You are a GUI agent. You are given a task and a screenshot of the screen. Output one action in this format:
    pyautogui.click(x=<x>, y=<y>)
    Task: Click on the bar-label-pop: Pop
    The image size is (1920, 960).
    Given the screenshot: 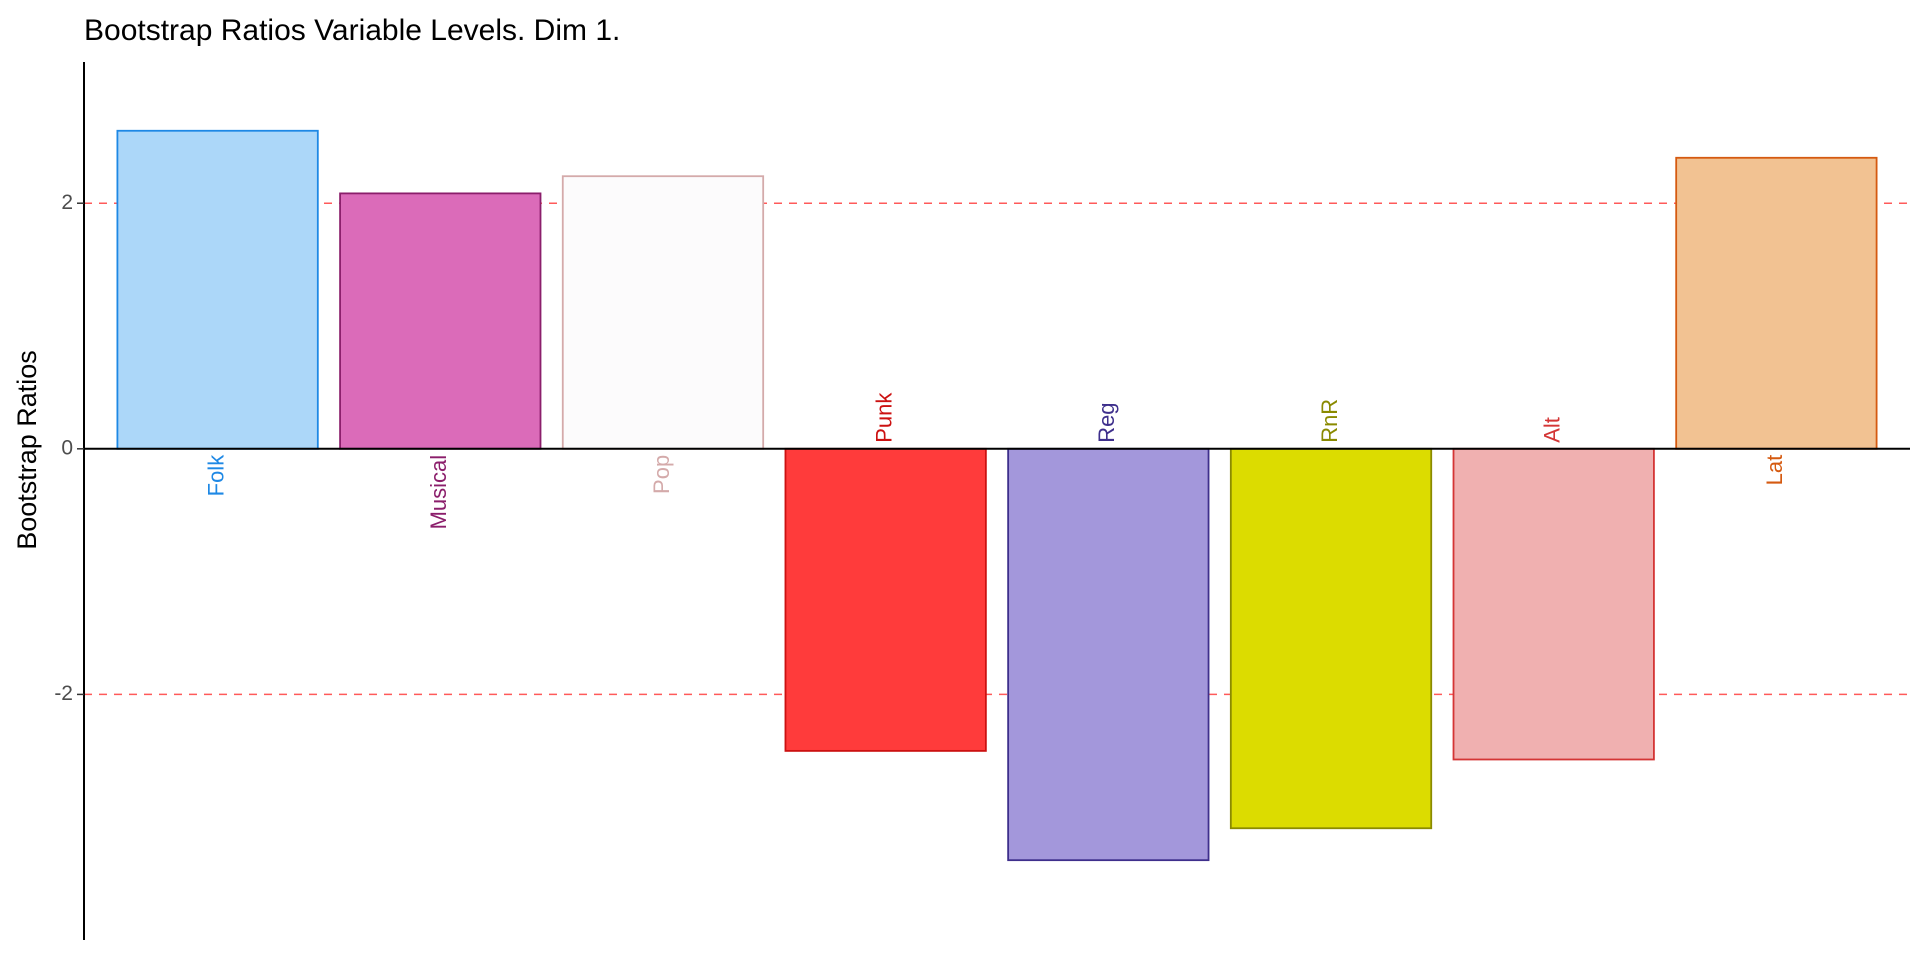 What is the action you would take?
    pyautogui.click(x=661, y=474)
    